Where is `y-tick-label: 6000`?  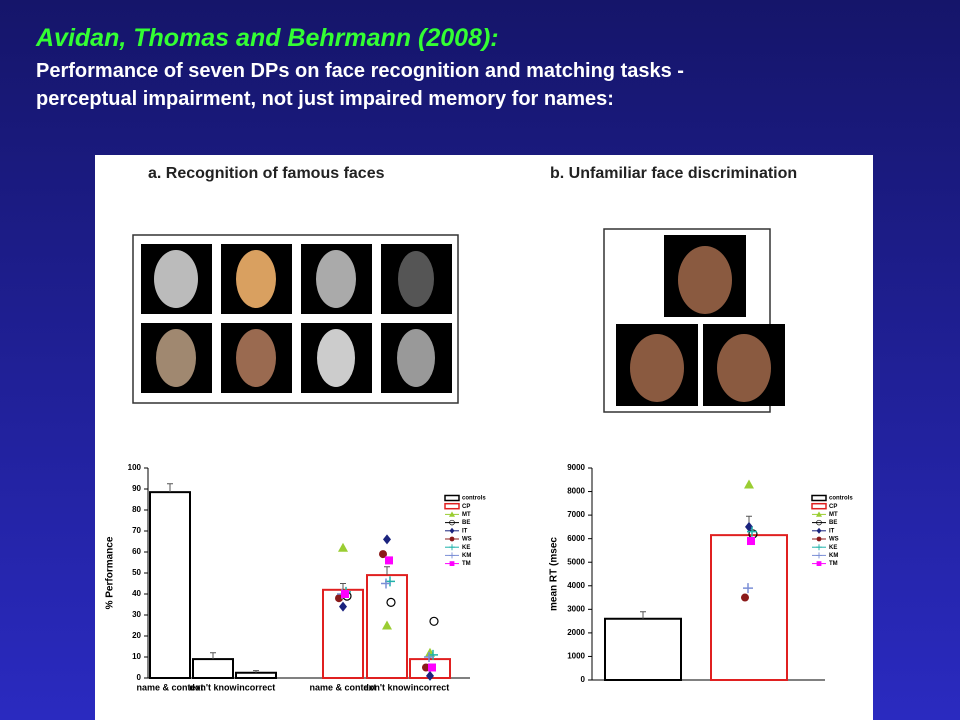 y-tick-label: 6000 is located at coordinates (576, 538).